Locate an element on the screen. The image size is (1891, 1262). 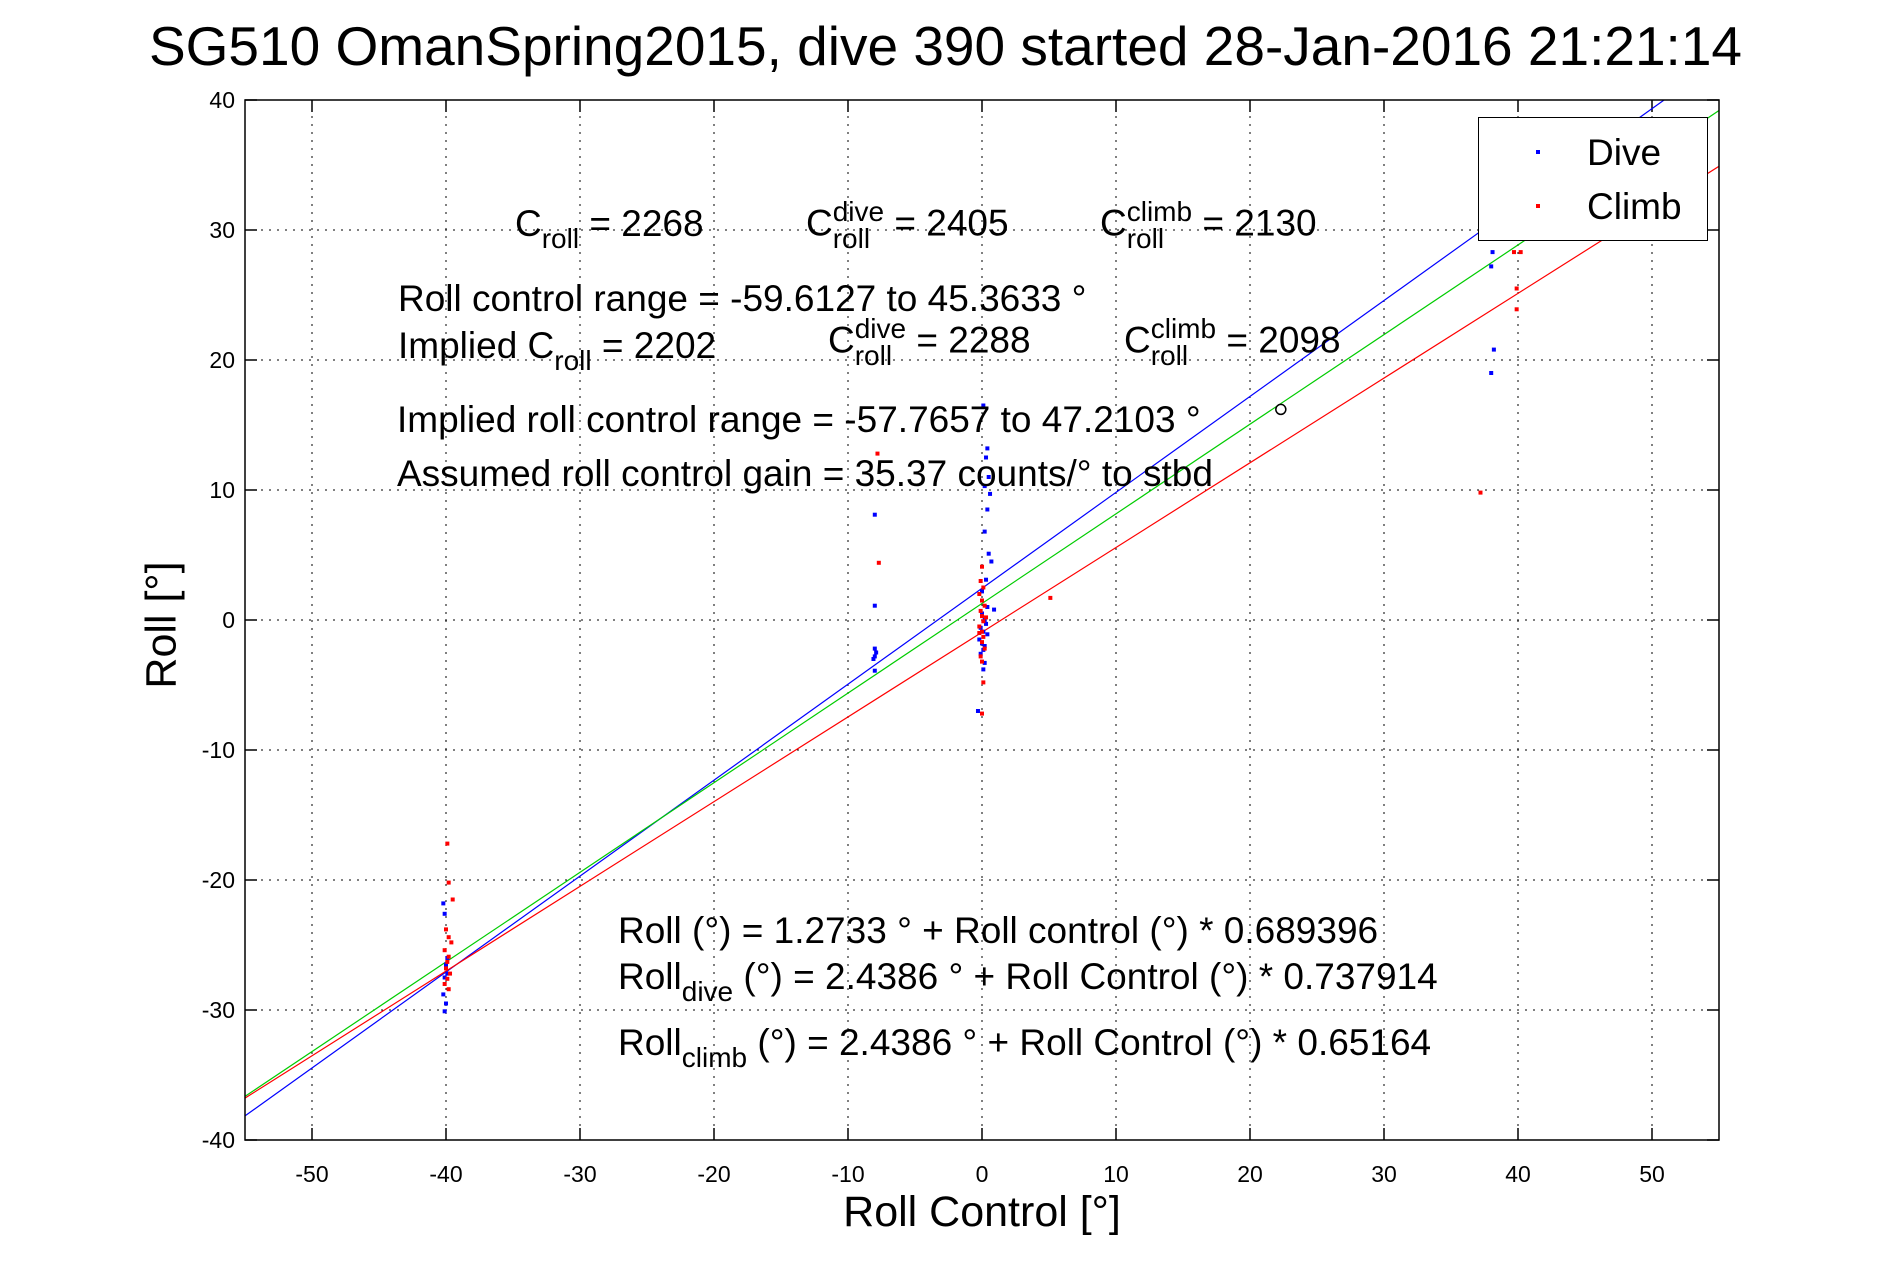
climb-marker-icon is located at coordinates (1538, 206).